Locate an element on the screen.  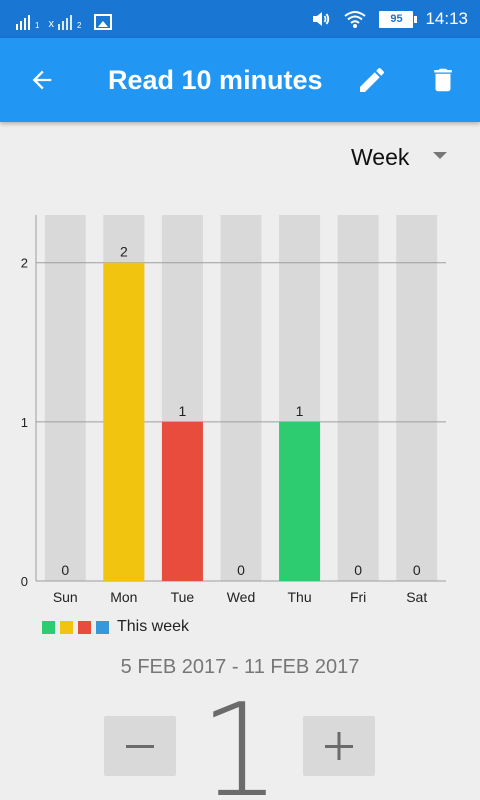
no-signal-mark: x is located at coordinates (51, 24).